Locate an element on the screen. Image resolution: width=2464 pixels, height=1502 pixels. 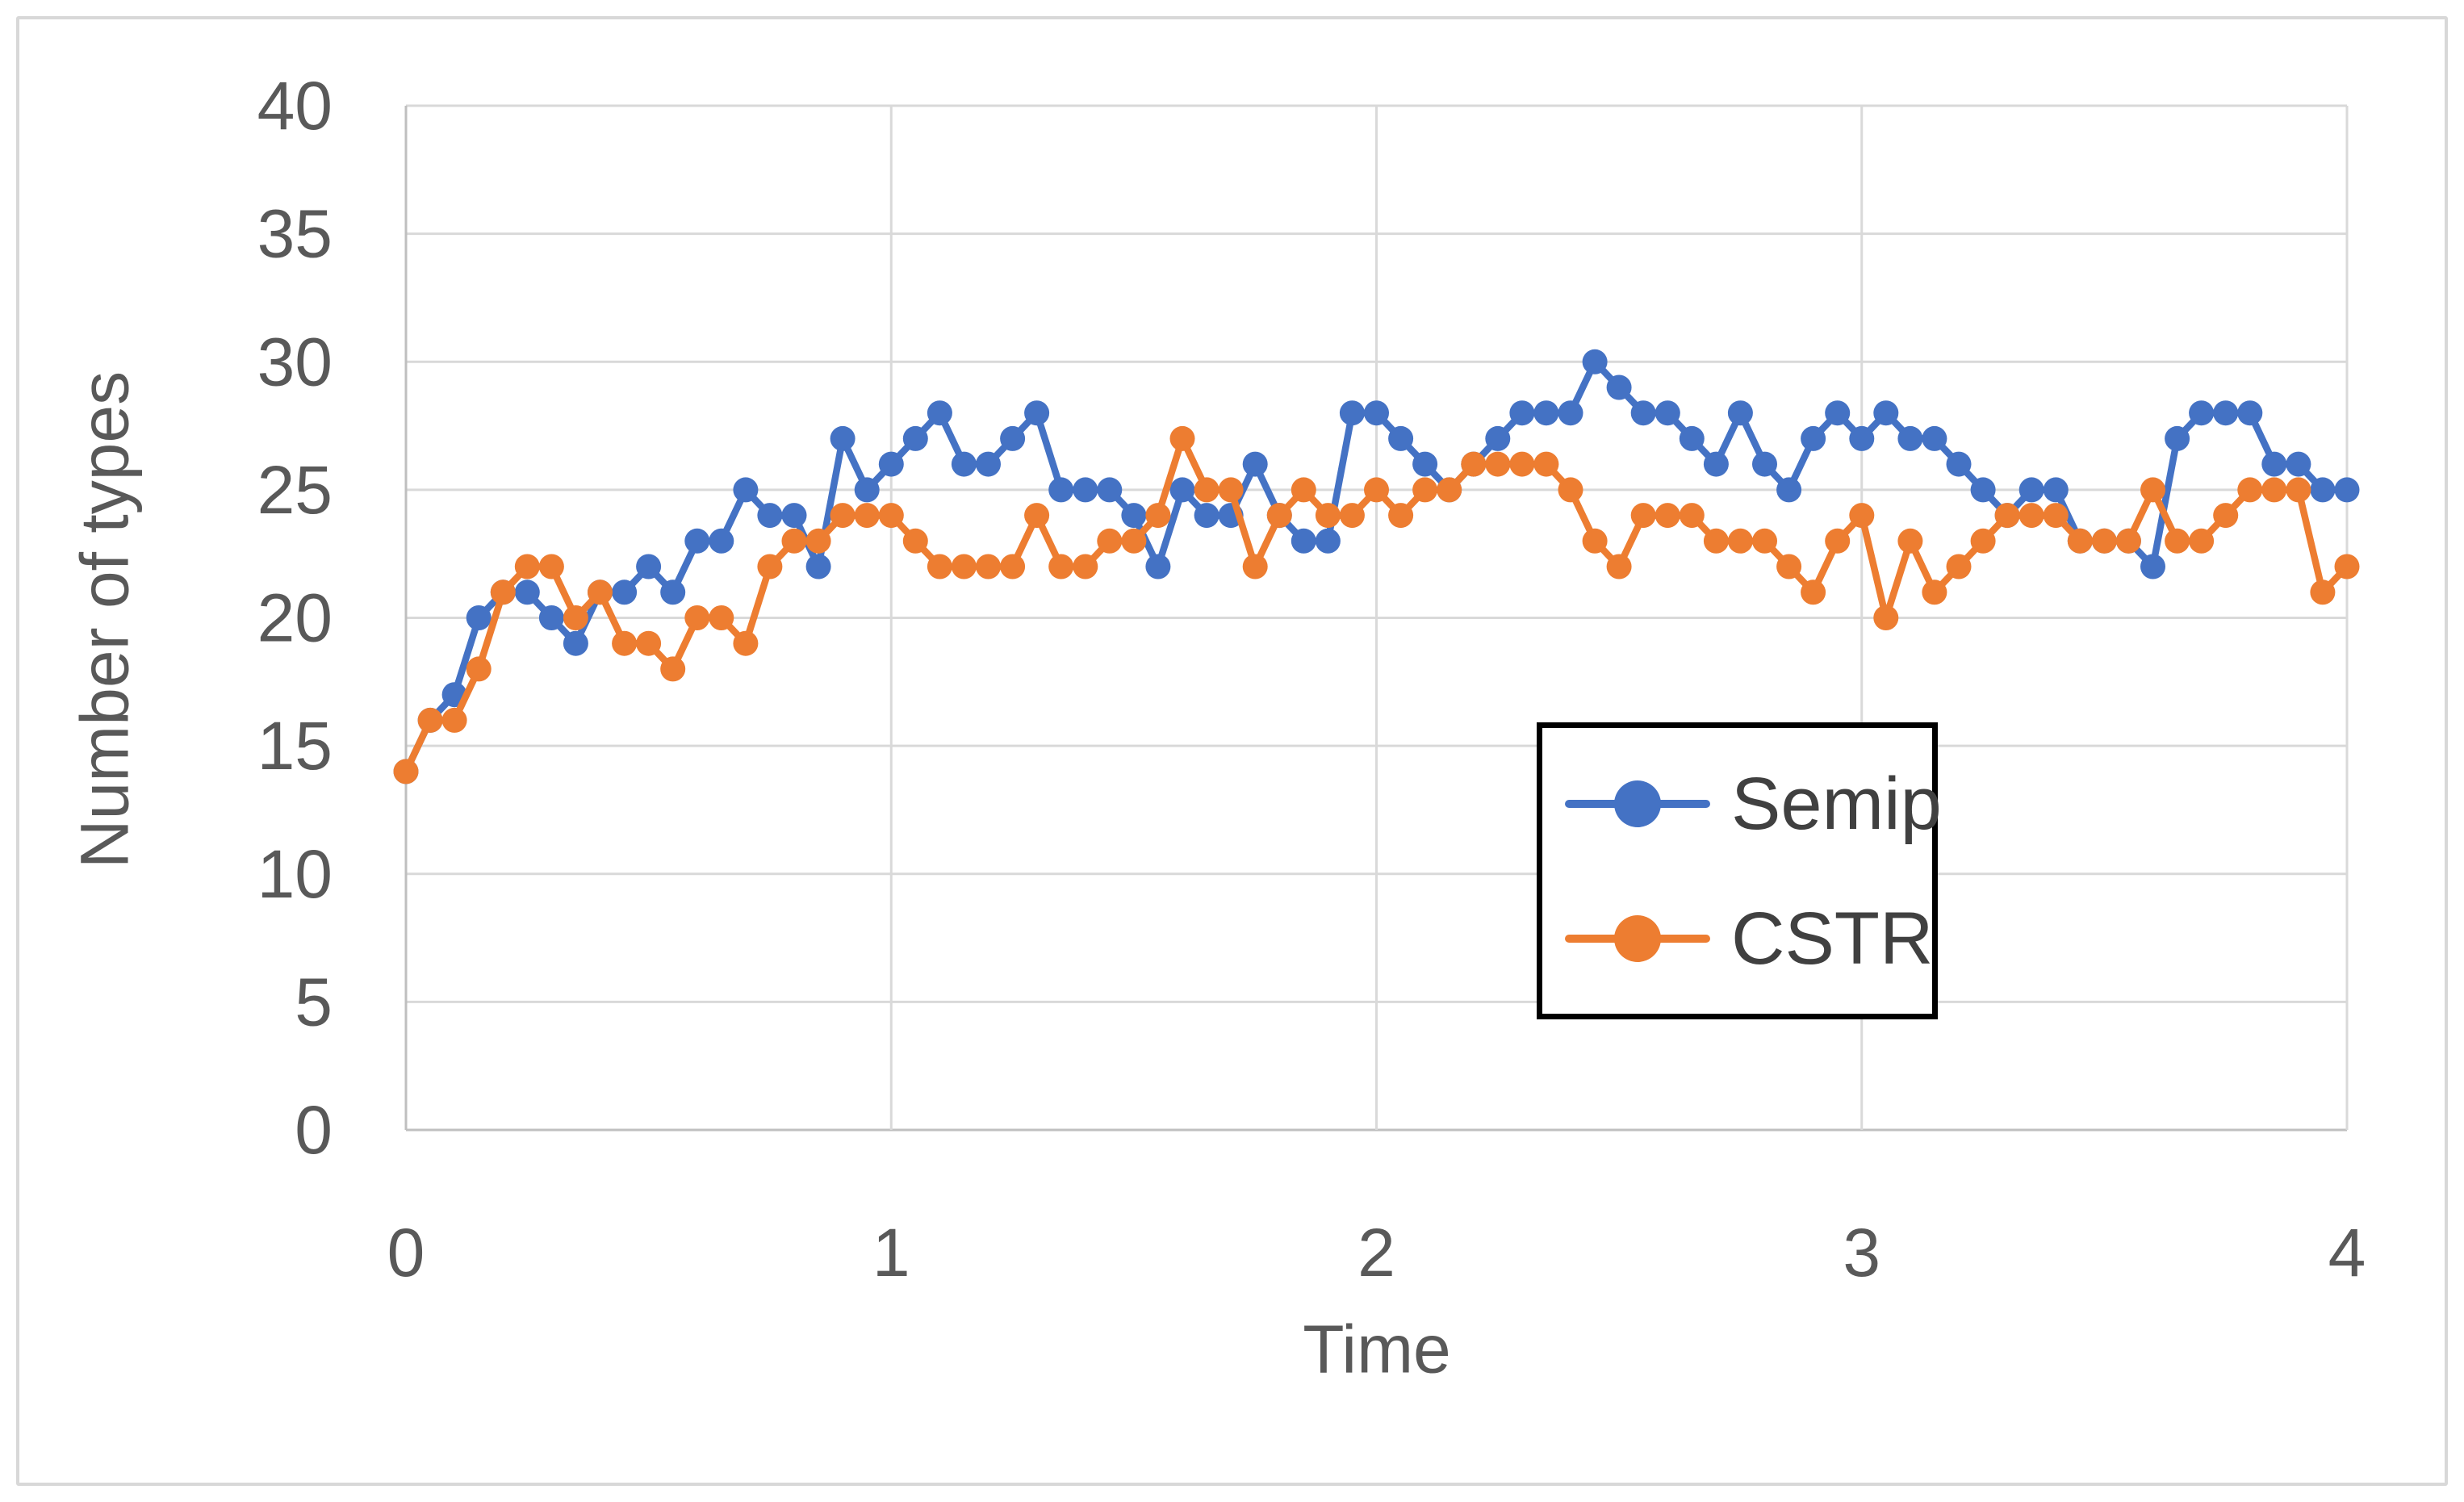
legend-item-semip: Semip is located at coordinates (1753, 804).